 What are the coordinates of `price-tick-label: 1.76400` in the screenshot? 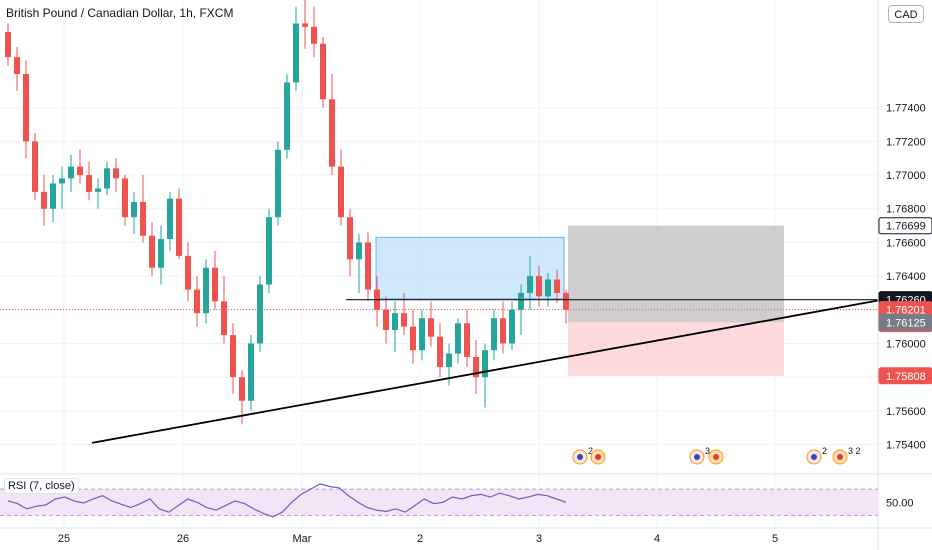 It's located at (906, 277).